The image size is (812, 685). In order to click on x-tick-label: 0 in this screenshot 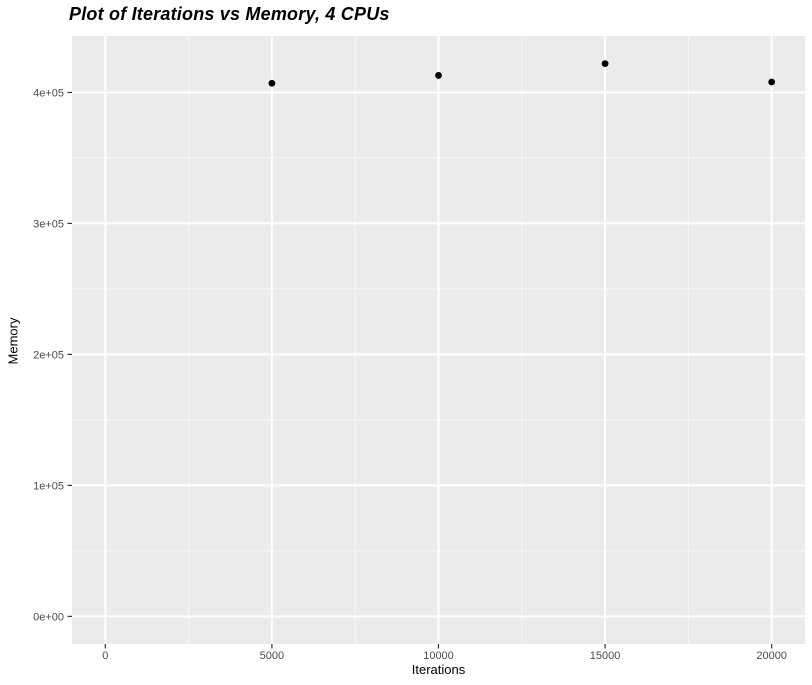, I will do `click(105, 656)`.